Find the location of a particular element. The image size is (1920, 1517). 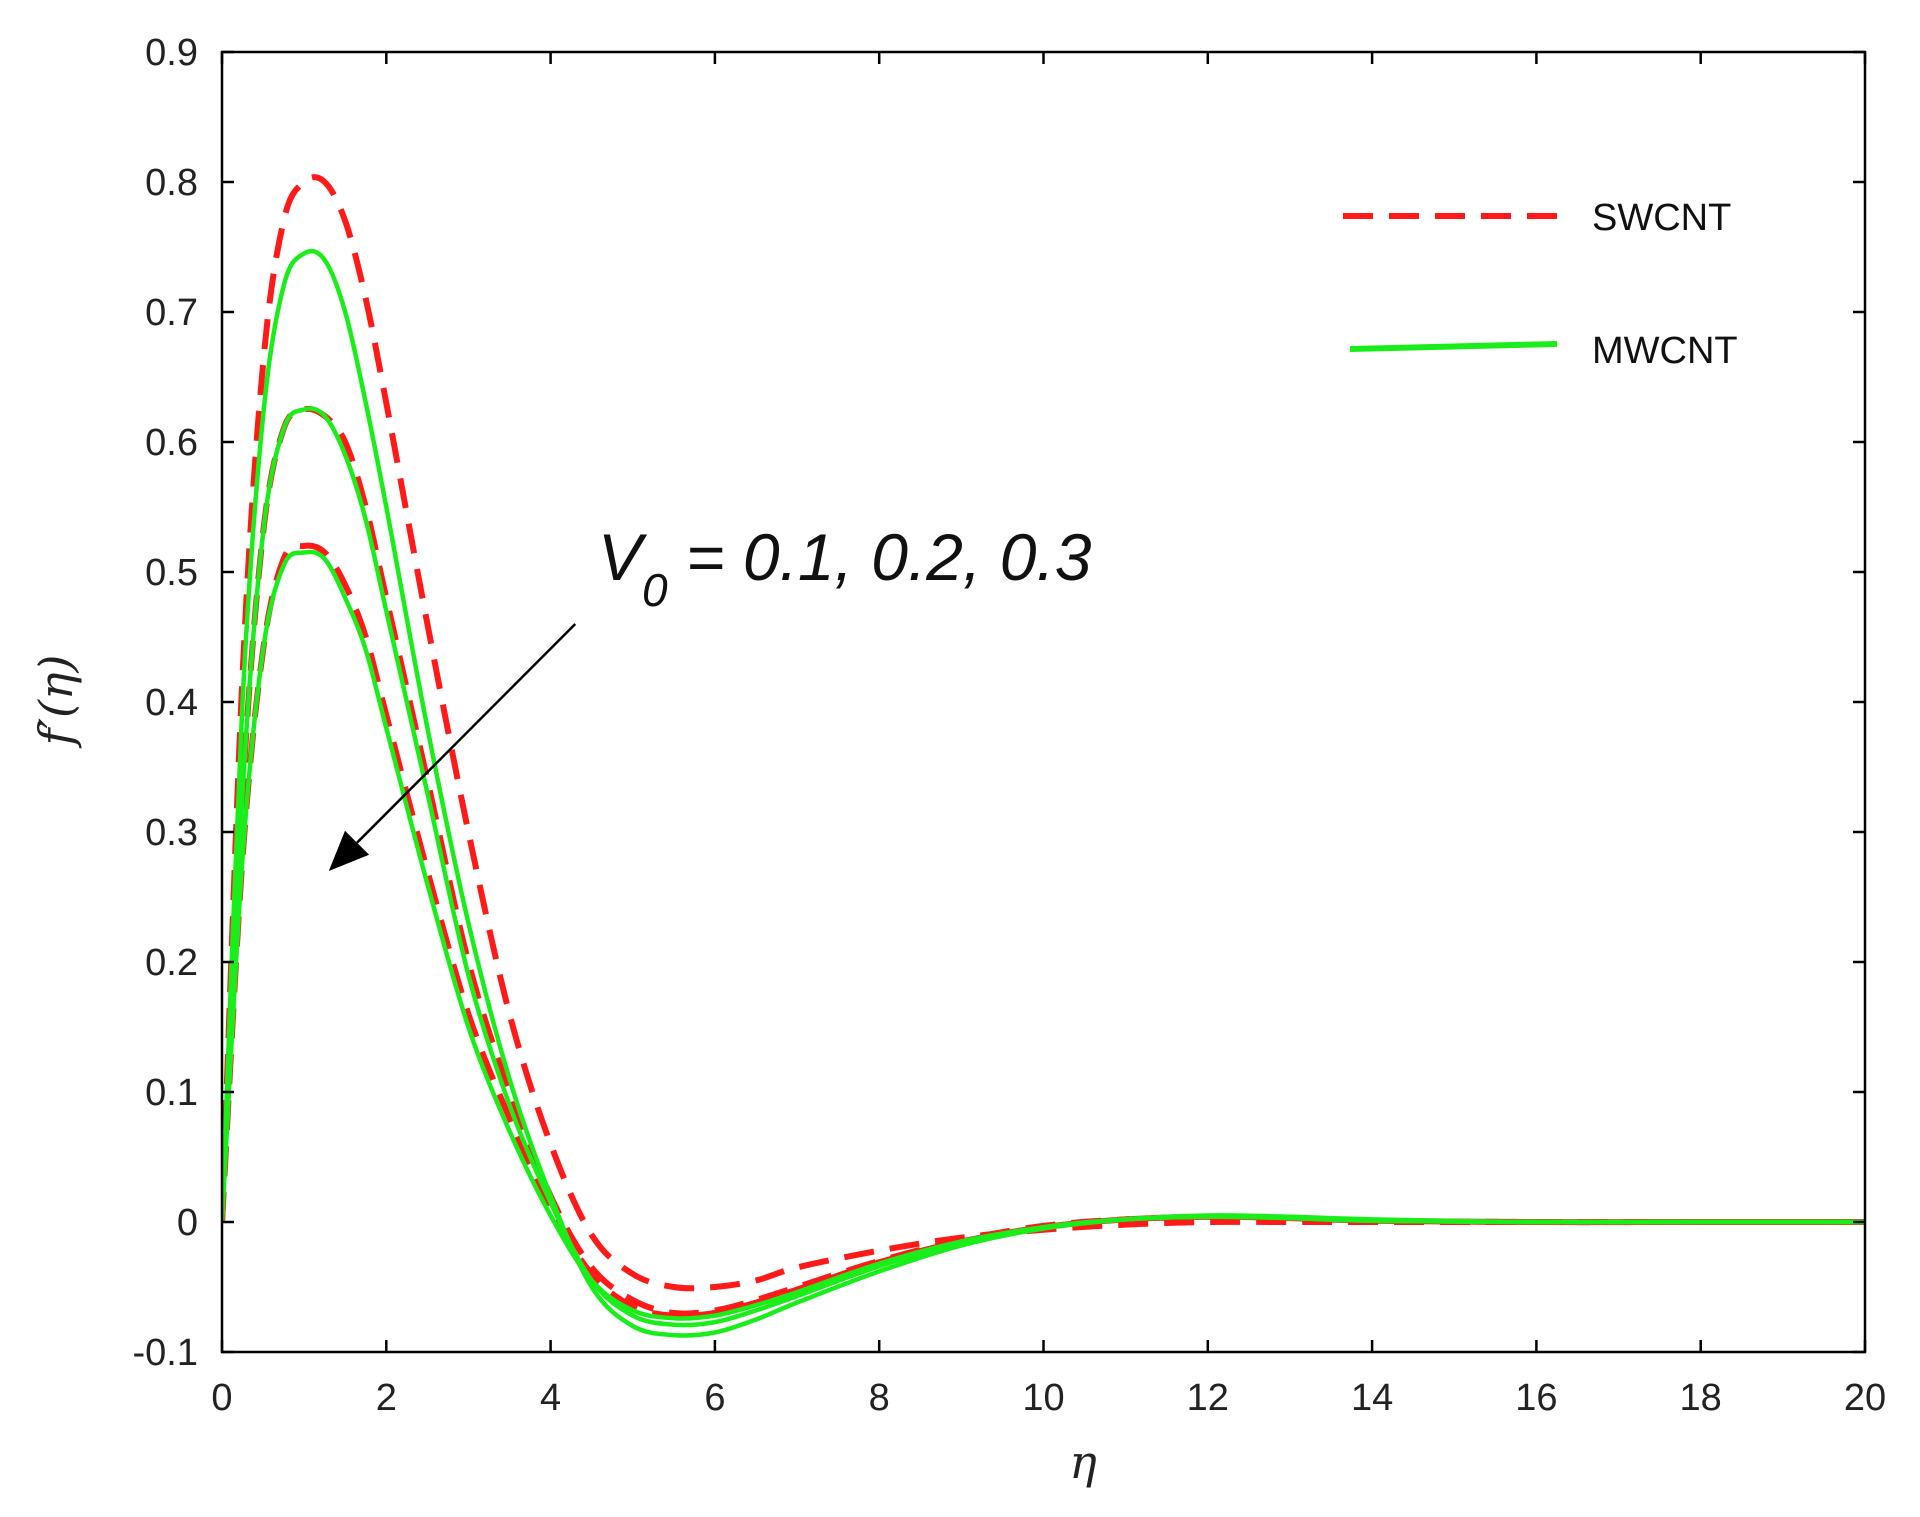

legend-swatch-mwcnt is located at coordinates (1453, 346).